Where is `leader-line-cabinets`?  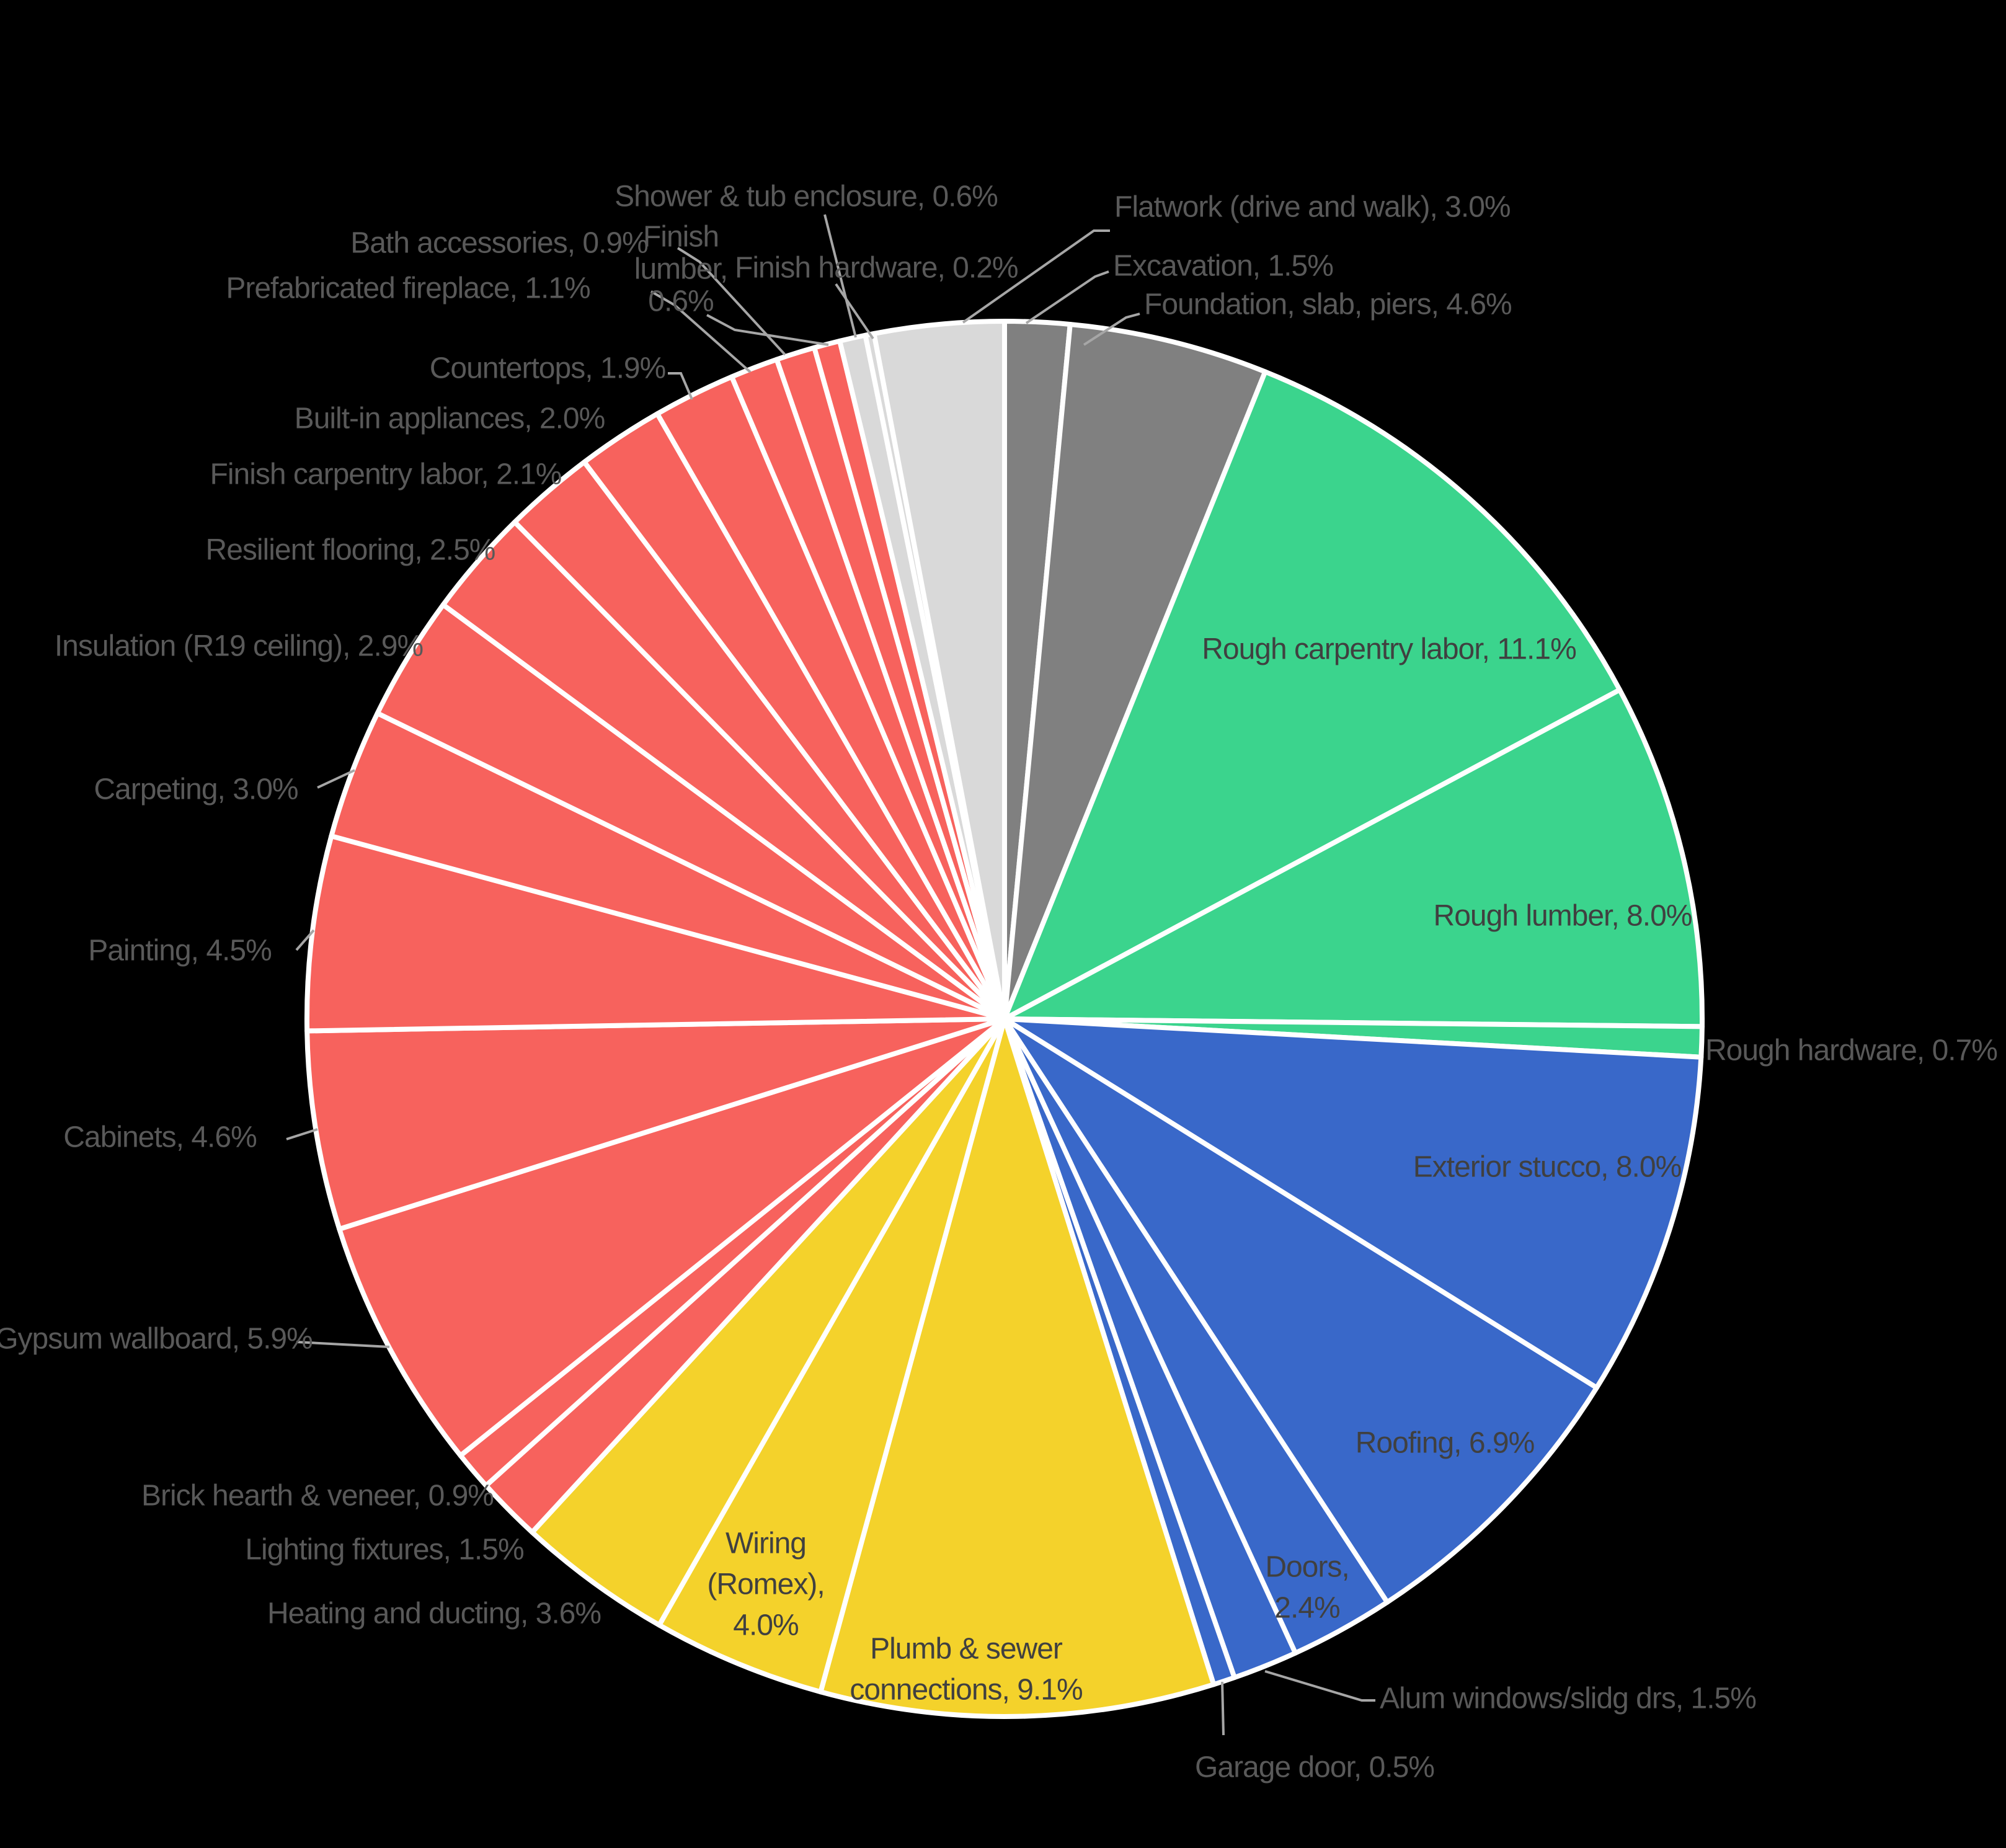 leader-line-cabinets is located at coordinates (302, 1134).